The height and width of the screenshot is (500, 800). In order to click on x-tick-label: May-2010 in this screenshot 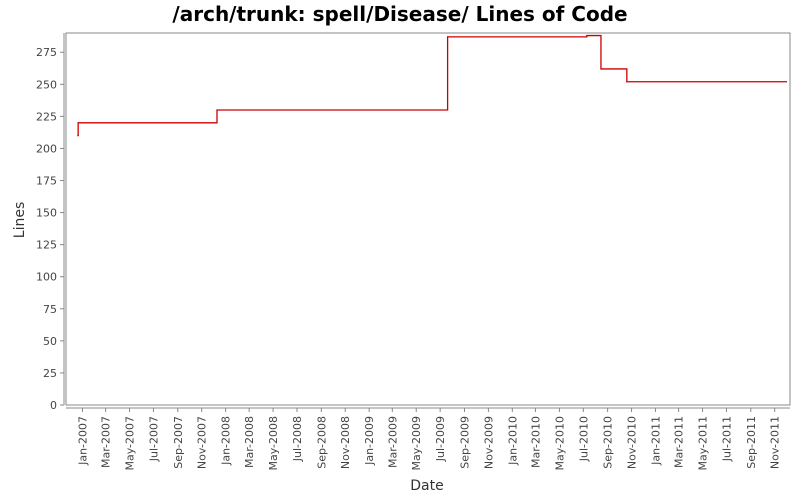, I will do `click(559, 443)`.